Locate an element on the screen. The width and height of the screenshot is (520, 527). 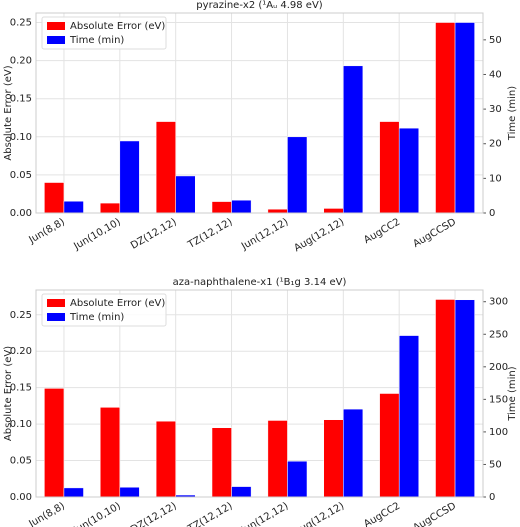
y2-tick-label: 150 is located at coordinates (498, 399).